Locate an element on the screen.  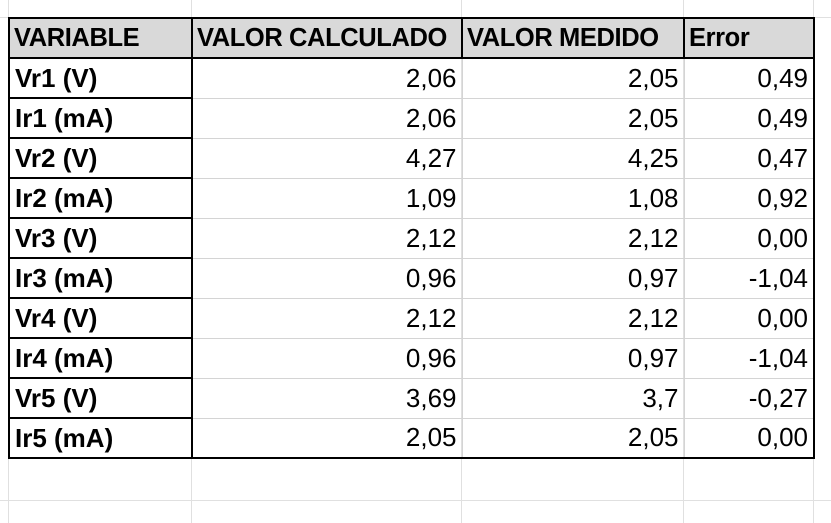
table-row: Vr4 (V) 2,12 2,12 0,00 is located at coordinates (411, 318).